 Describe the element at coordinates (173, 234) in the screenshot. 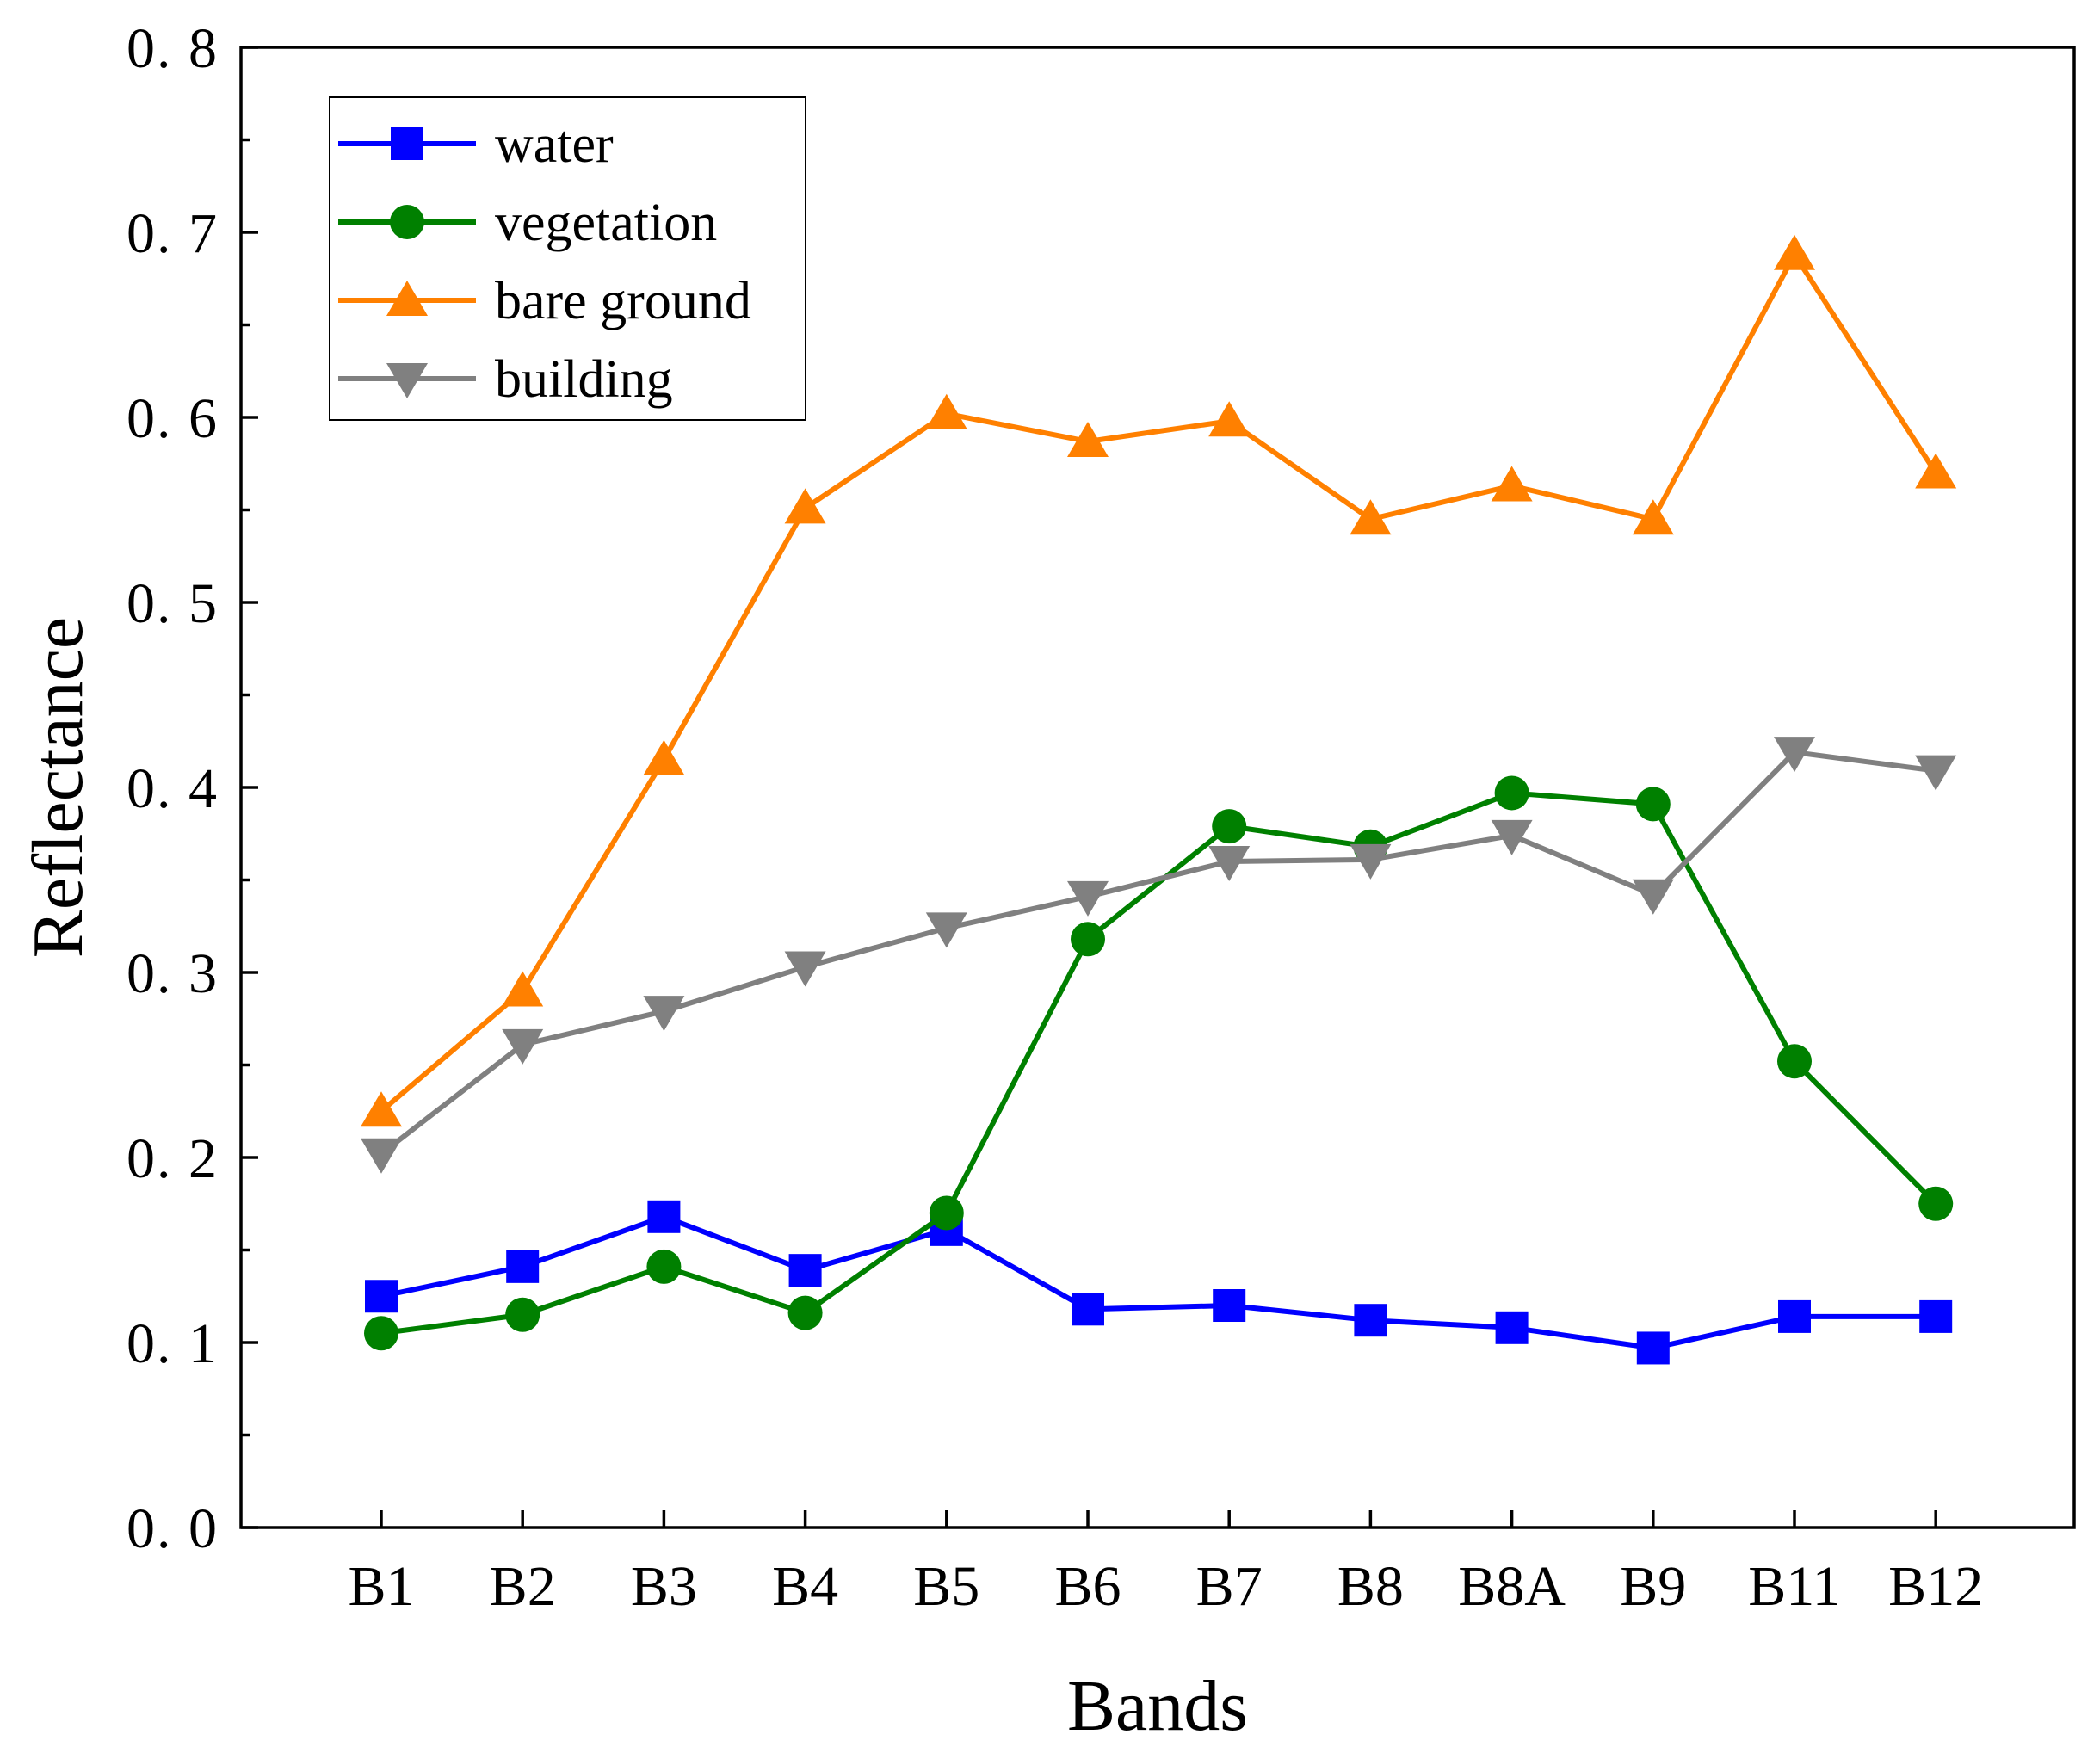

I see `y-tick-label: 0. 7` at that location.